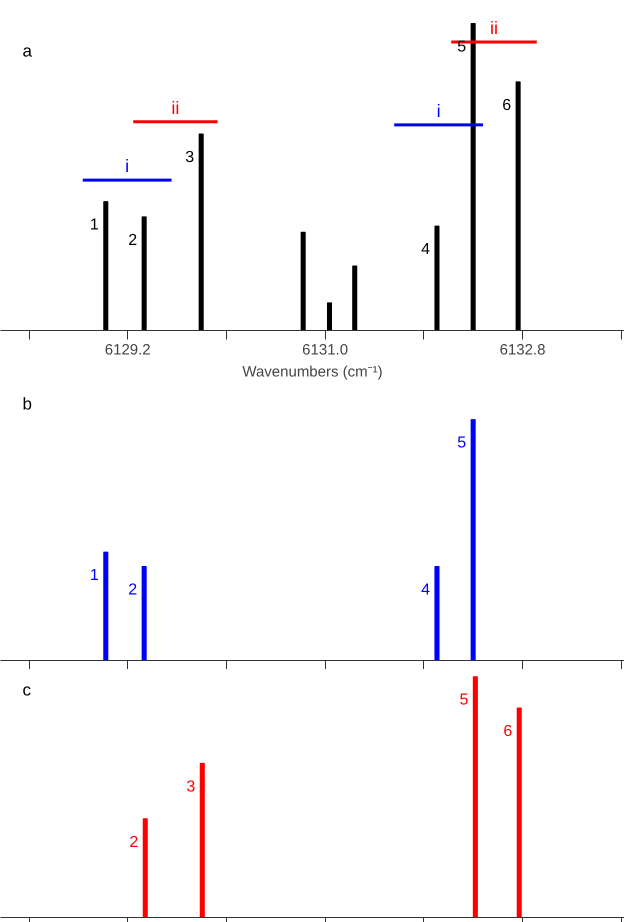 The image size is (624, 922). I want to click on x-tick-label: 6132.8, so click(523, 350).